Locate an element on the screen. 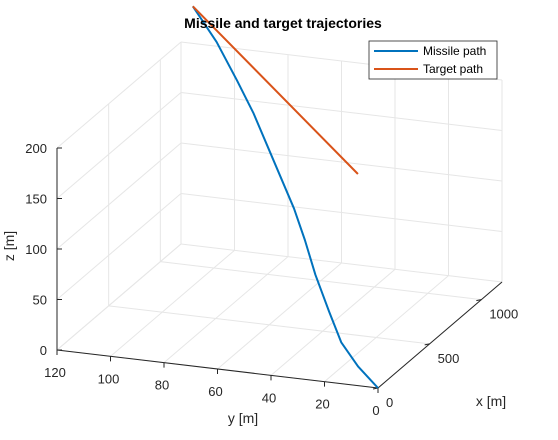 The width and height of the screenshot is (558, 440). chart-title: Missile and target trajectories is located at coordinates (283, 23).